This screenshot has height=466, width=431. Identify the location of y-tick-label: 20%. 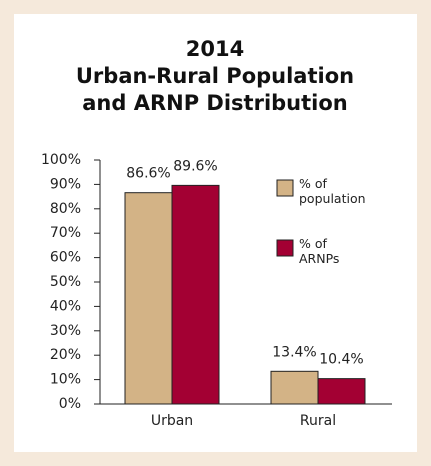
(65, 355).